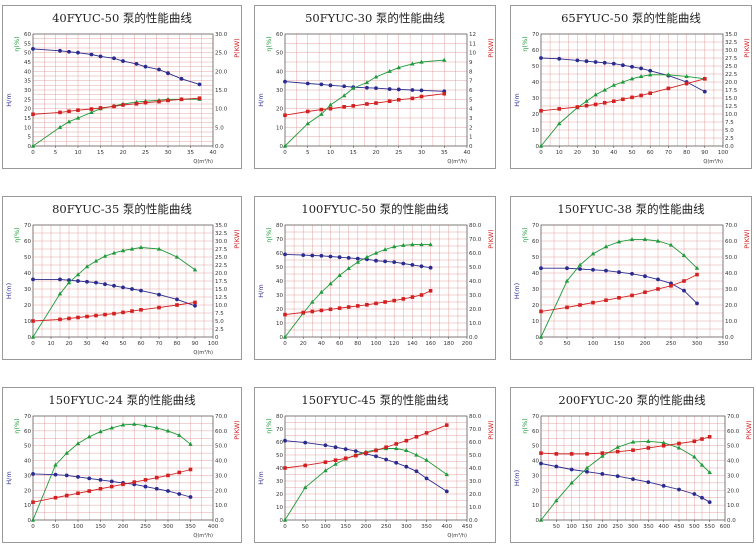 This screenshot has height=544, width=756. I want to click on right-tick-label: 10.0, so click(733, 506).